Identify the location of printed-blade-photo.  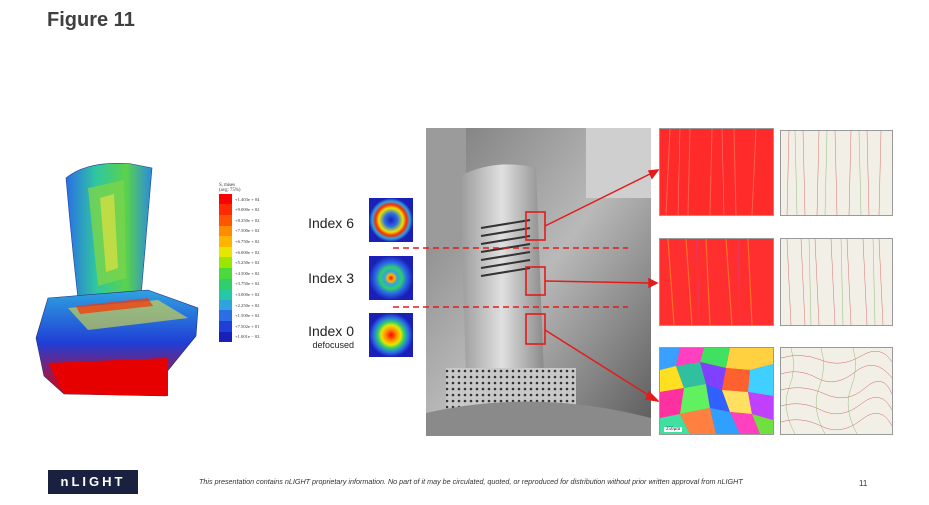
(538, 282).